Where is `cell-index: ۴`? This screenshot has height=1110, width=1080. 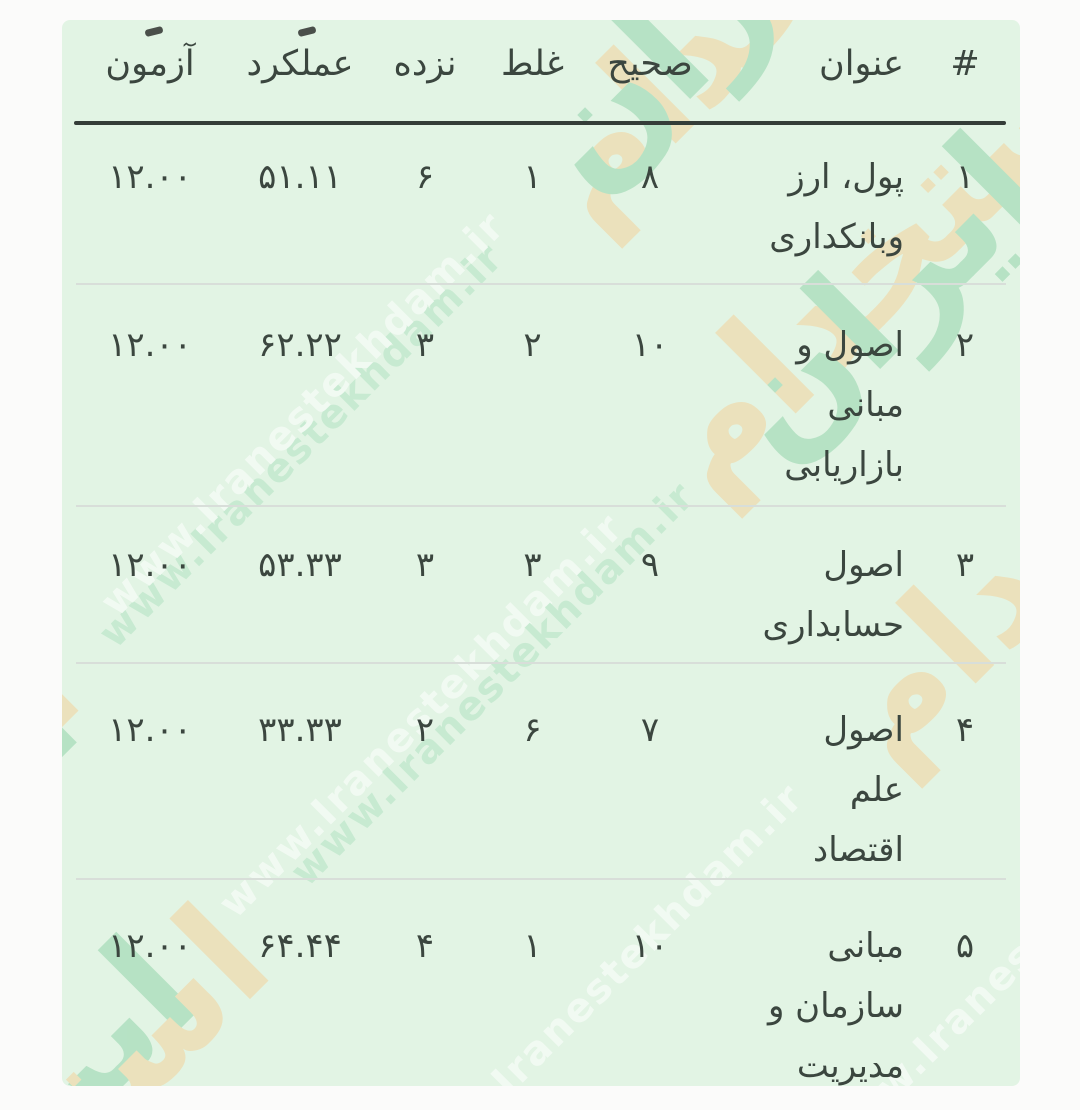
cell-index: ۴ is located at coordinates (965, 730).